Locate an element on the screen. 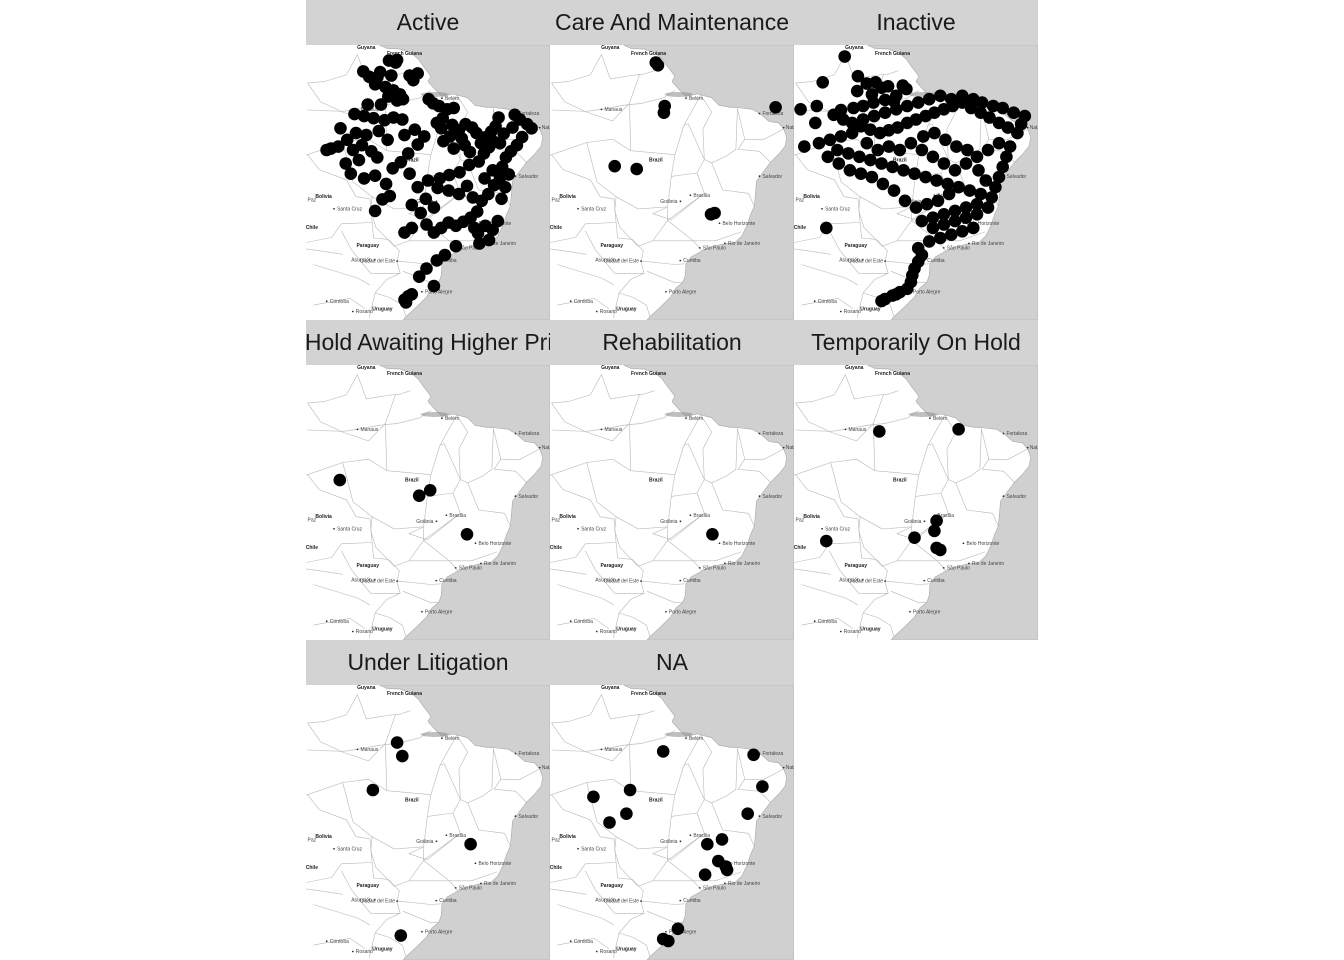  city-label: Manaus is located at coordinates (369, 750).